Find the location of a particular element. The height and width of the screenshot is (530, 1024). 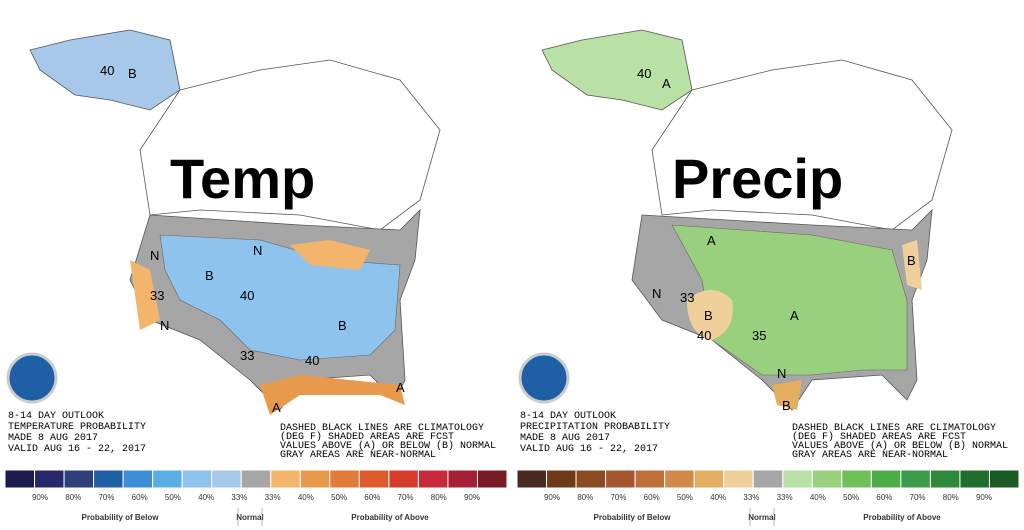

map-label: 35 is located at coordinates (759, 335).